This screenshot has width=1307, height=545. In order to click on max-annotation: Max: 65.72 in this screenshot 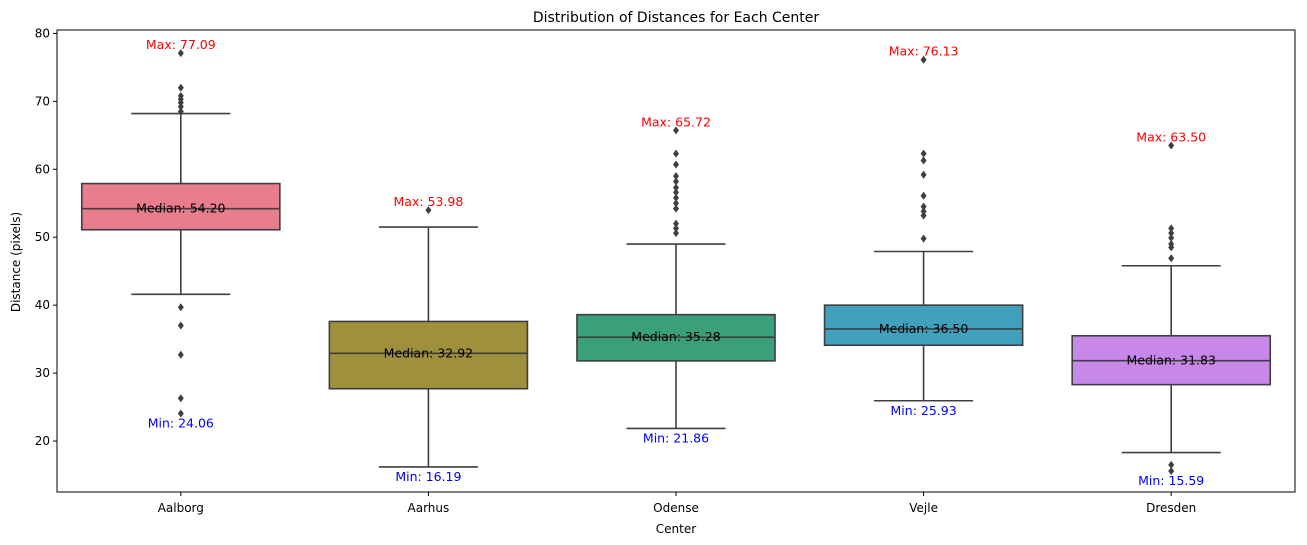, I will do `click(676, 121)`.